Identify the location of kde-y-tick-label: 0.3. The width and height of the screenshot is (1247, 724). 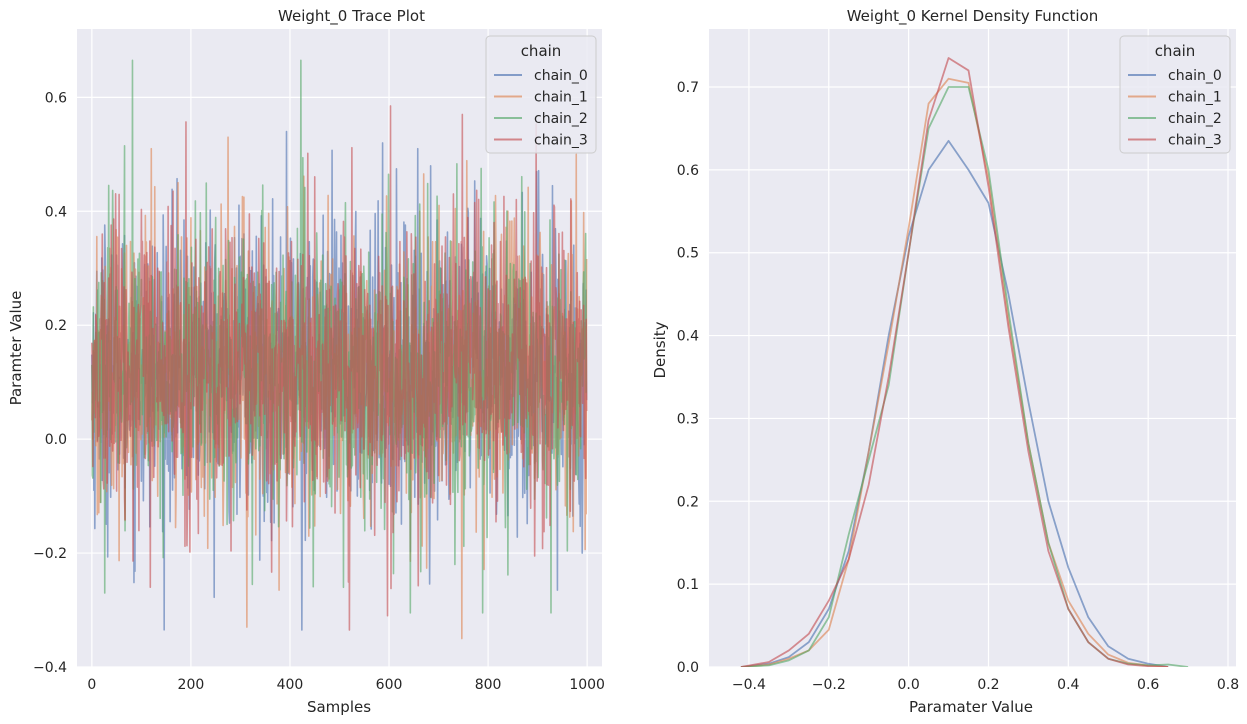
(688, 419).